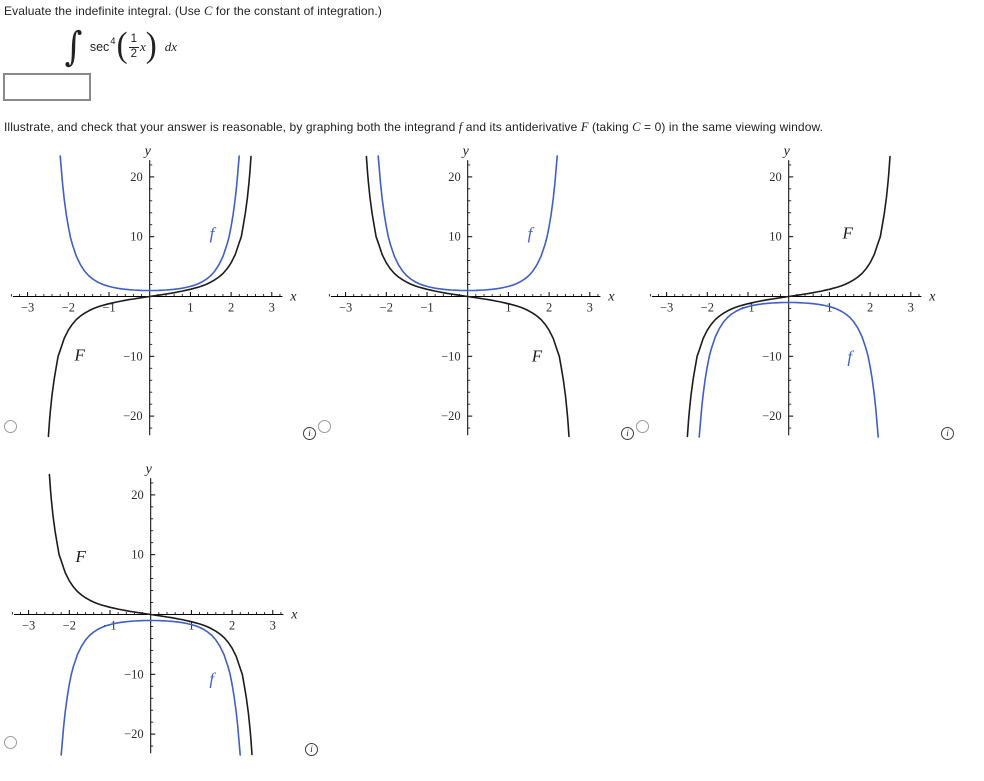  Describe the element at coordinates (324, 426) in the screenshot. I see `option-b-radio` at that location.